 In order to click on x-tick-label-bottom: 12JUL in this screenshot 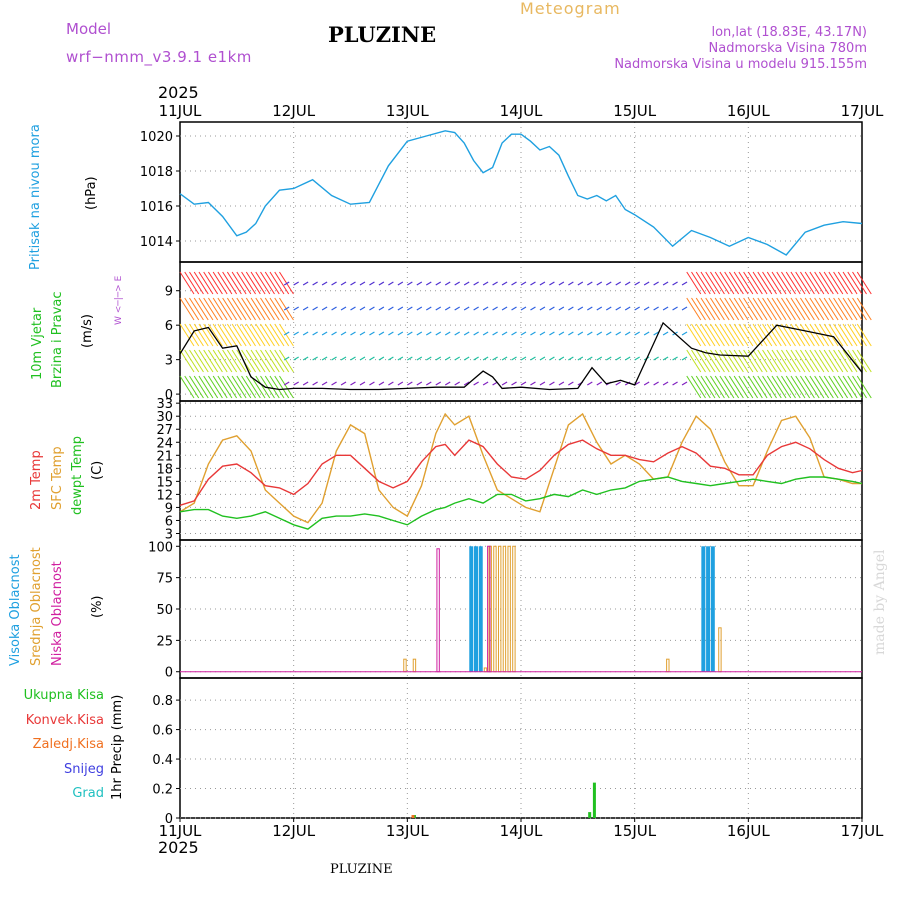, I will do `click(293, 831)`.